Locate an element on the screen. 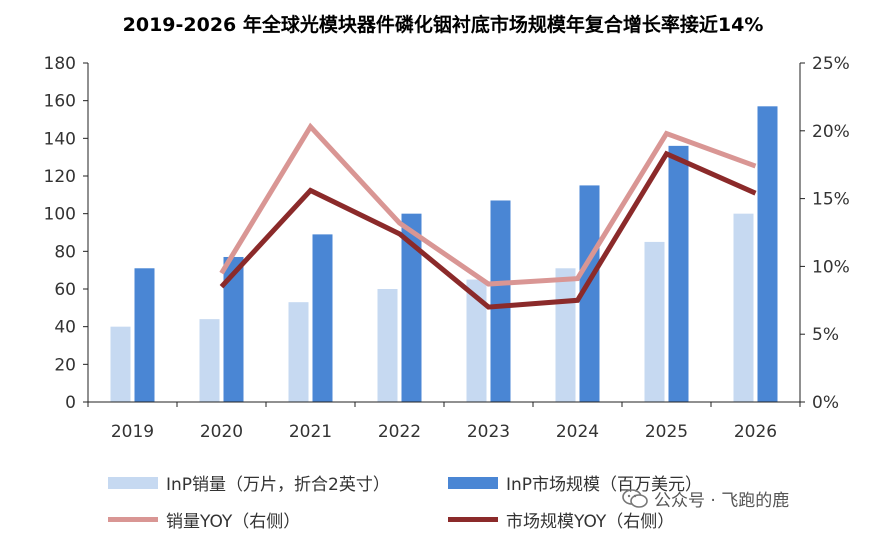 The image size is (886, 533). legend-swatch-market-yoy is located at coordinates (473, 519).